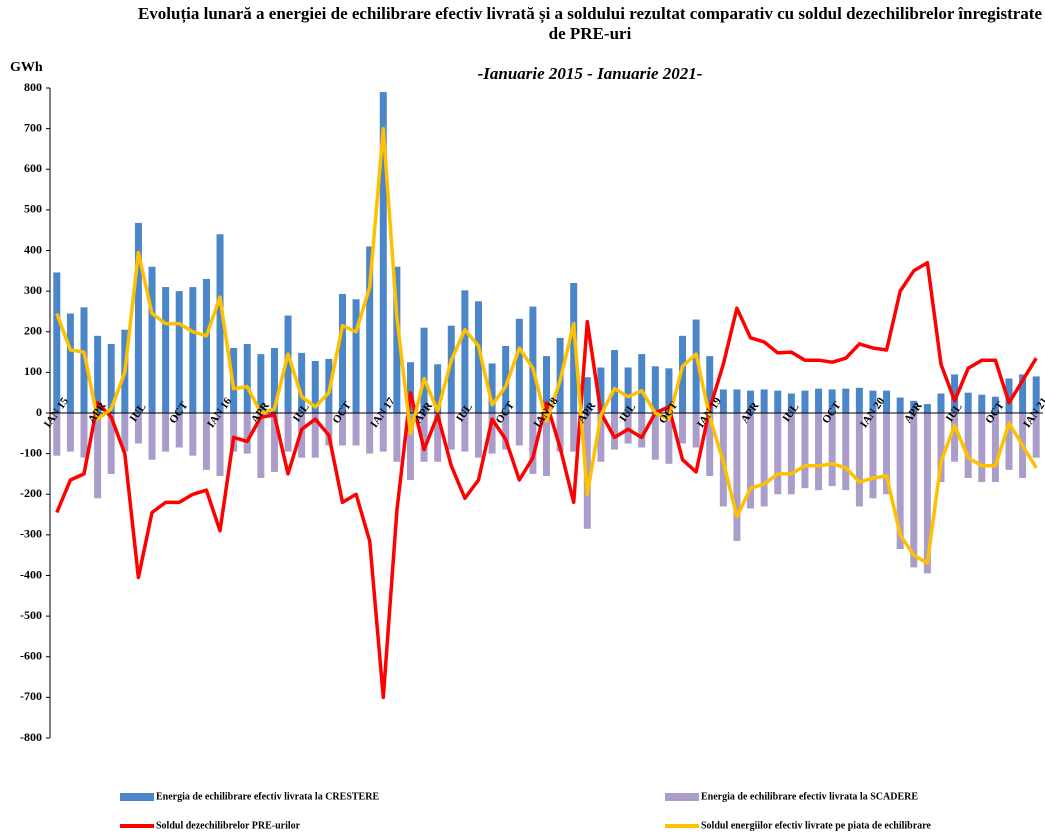  What do you see at coordinates (31, 656) in the screenshot?
I see `y-tick-label: -600` at bounding box center [31, 656].